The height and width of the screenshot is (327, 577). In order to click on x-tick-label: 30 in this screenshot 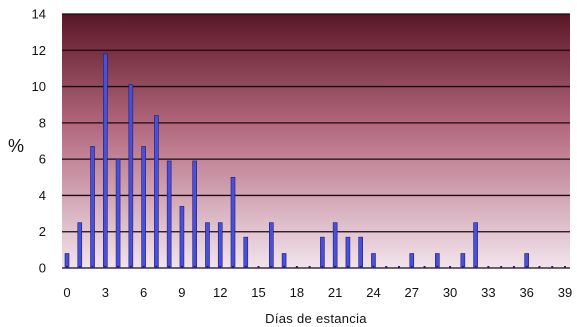, I will do `click(450, 292)`.